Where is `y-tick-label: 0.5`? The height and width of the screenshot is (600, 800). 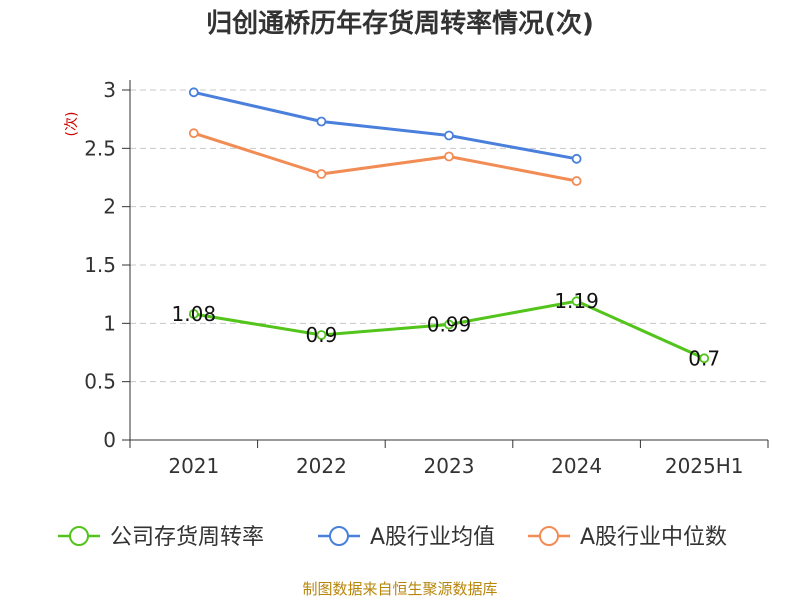
y-tick-label: 0.5 is located at coordinates (100, 382).